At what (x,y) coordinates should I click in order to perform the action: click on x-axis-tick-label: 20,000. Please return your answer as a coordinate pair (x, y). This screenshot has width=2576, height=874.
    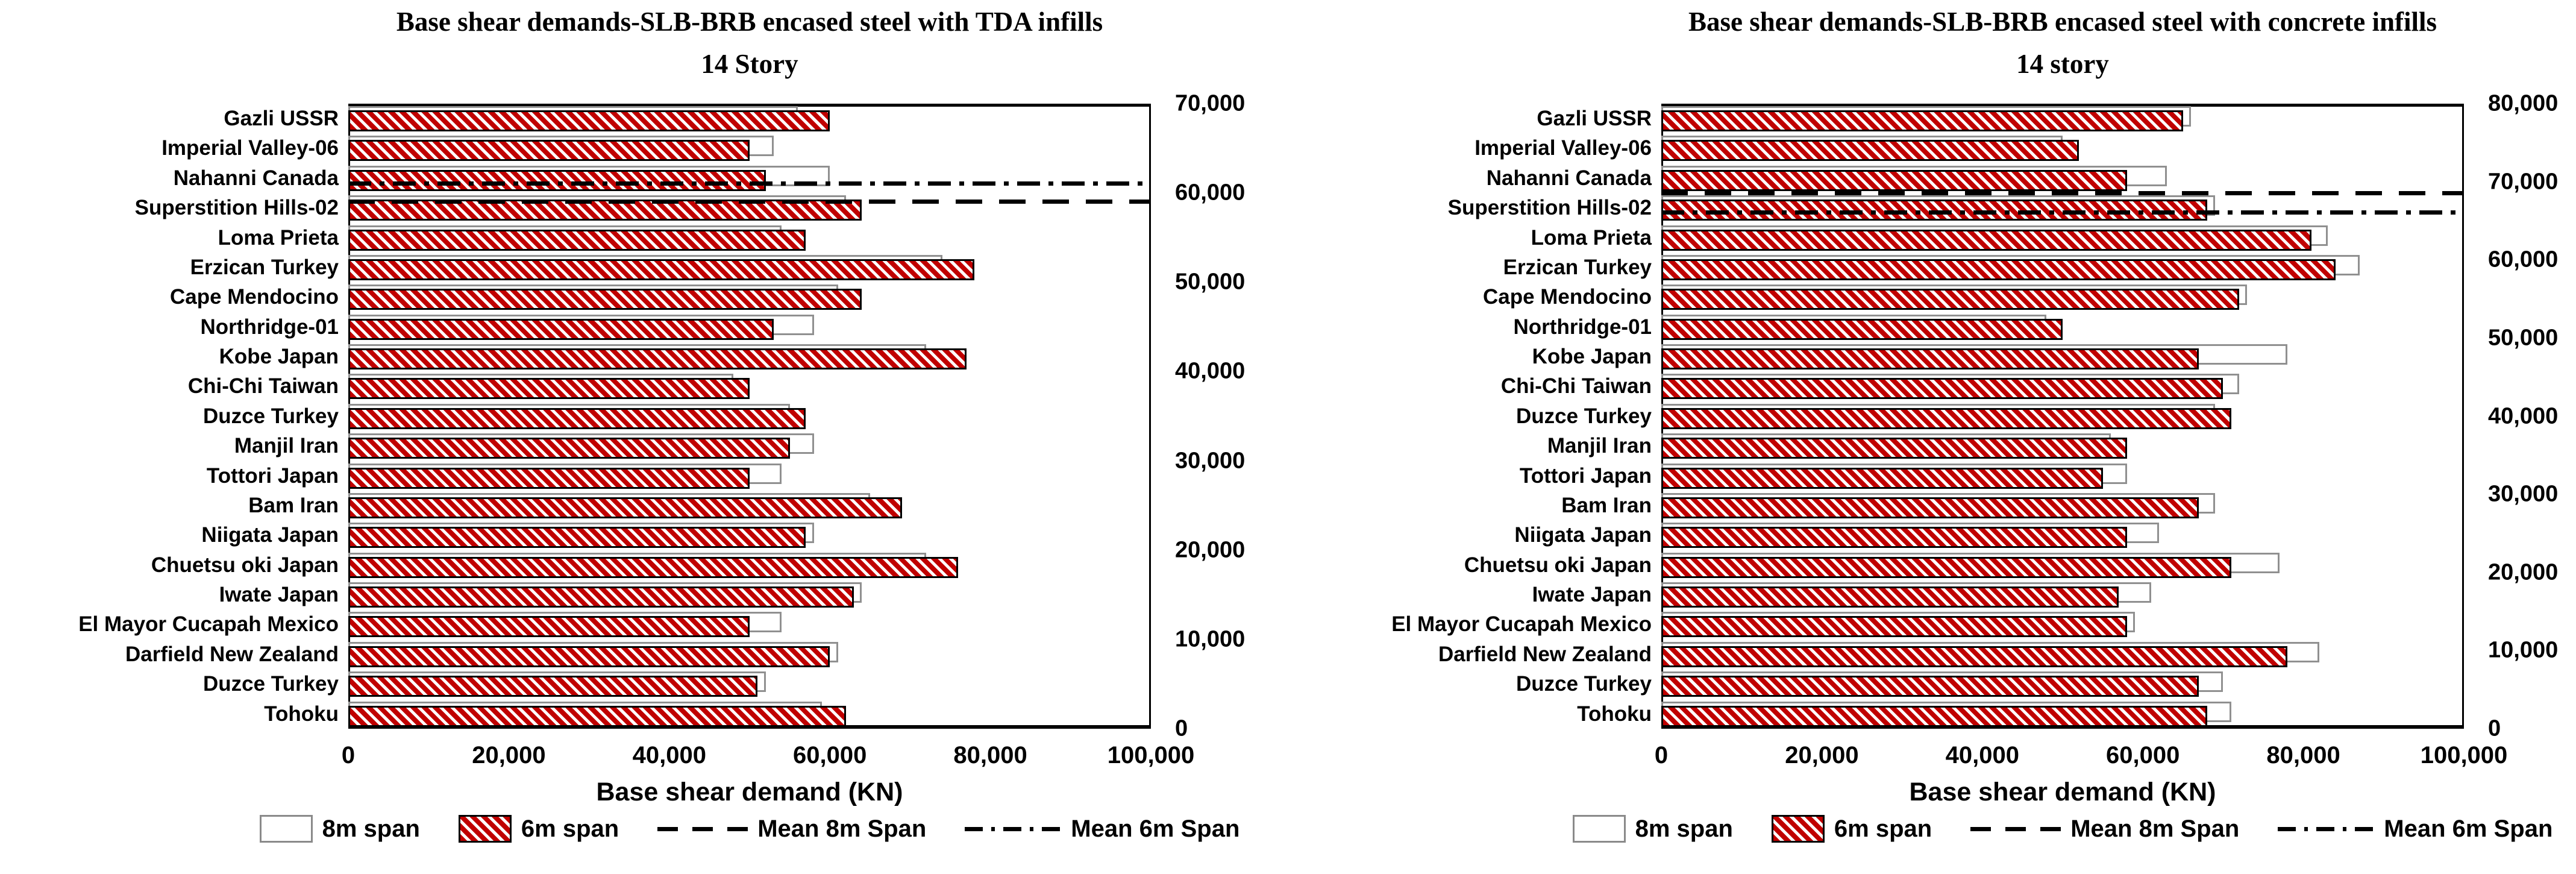
    Looking at the image, I should click on (1822, 755).